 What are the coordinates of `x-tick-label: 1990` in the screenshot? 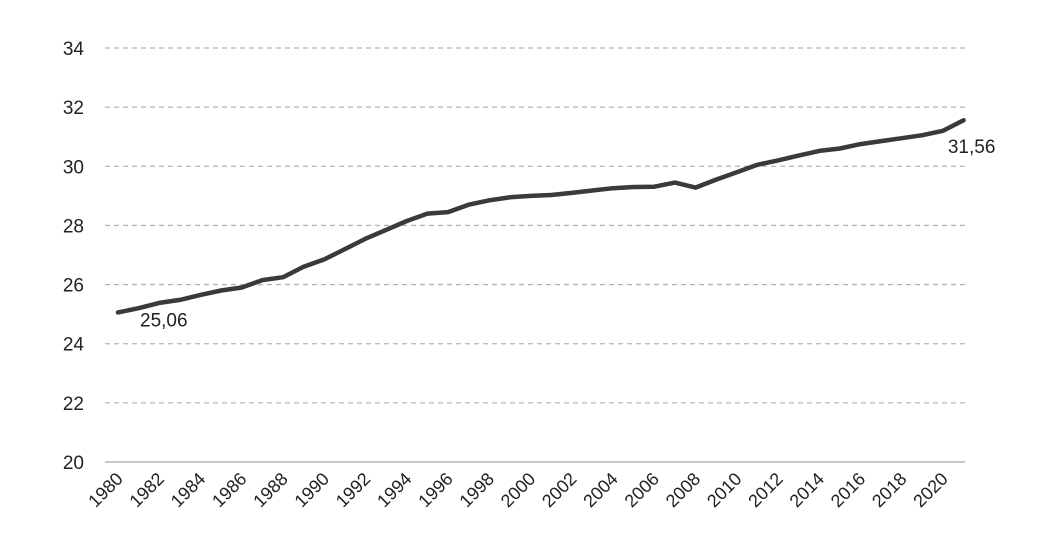 It's located at (312, 490).